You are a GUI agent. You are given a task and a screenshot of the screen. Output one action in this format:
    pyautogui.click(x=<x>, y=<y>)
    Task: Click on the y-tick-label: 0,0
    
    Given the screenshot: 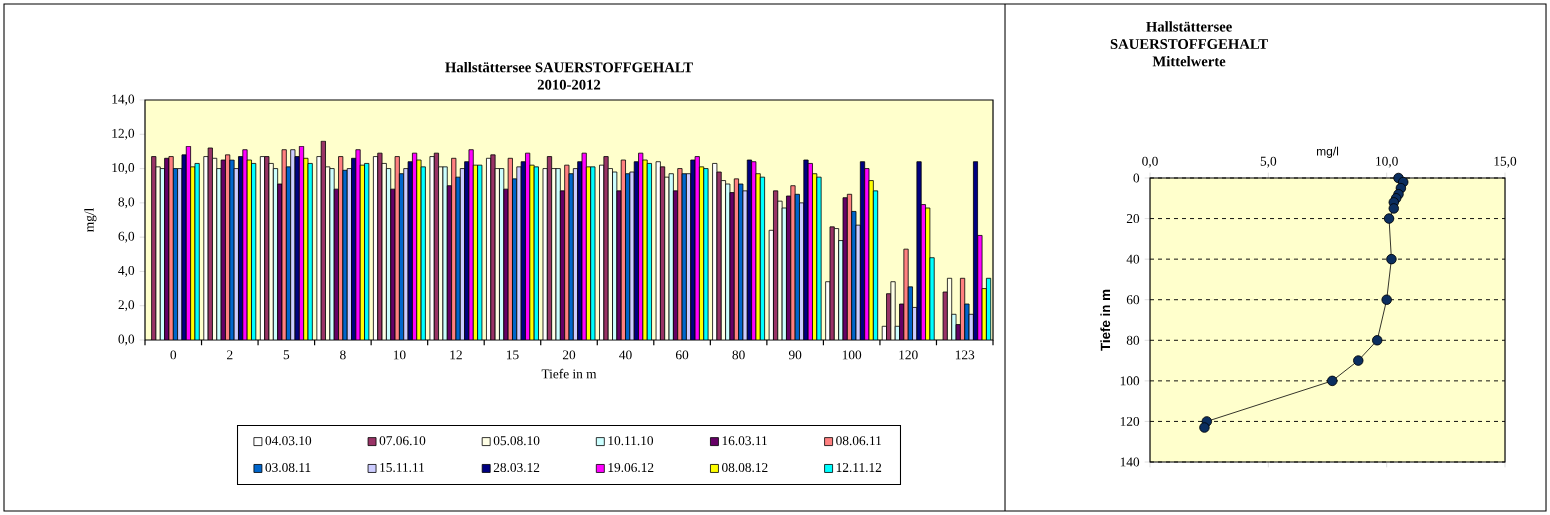 What is the action you would take?
    pyautogui.click(x=126, y=340)
    